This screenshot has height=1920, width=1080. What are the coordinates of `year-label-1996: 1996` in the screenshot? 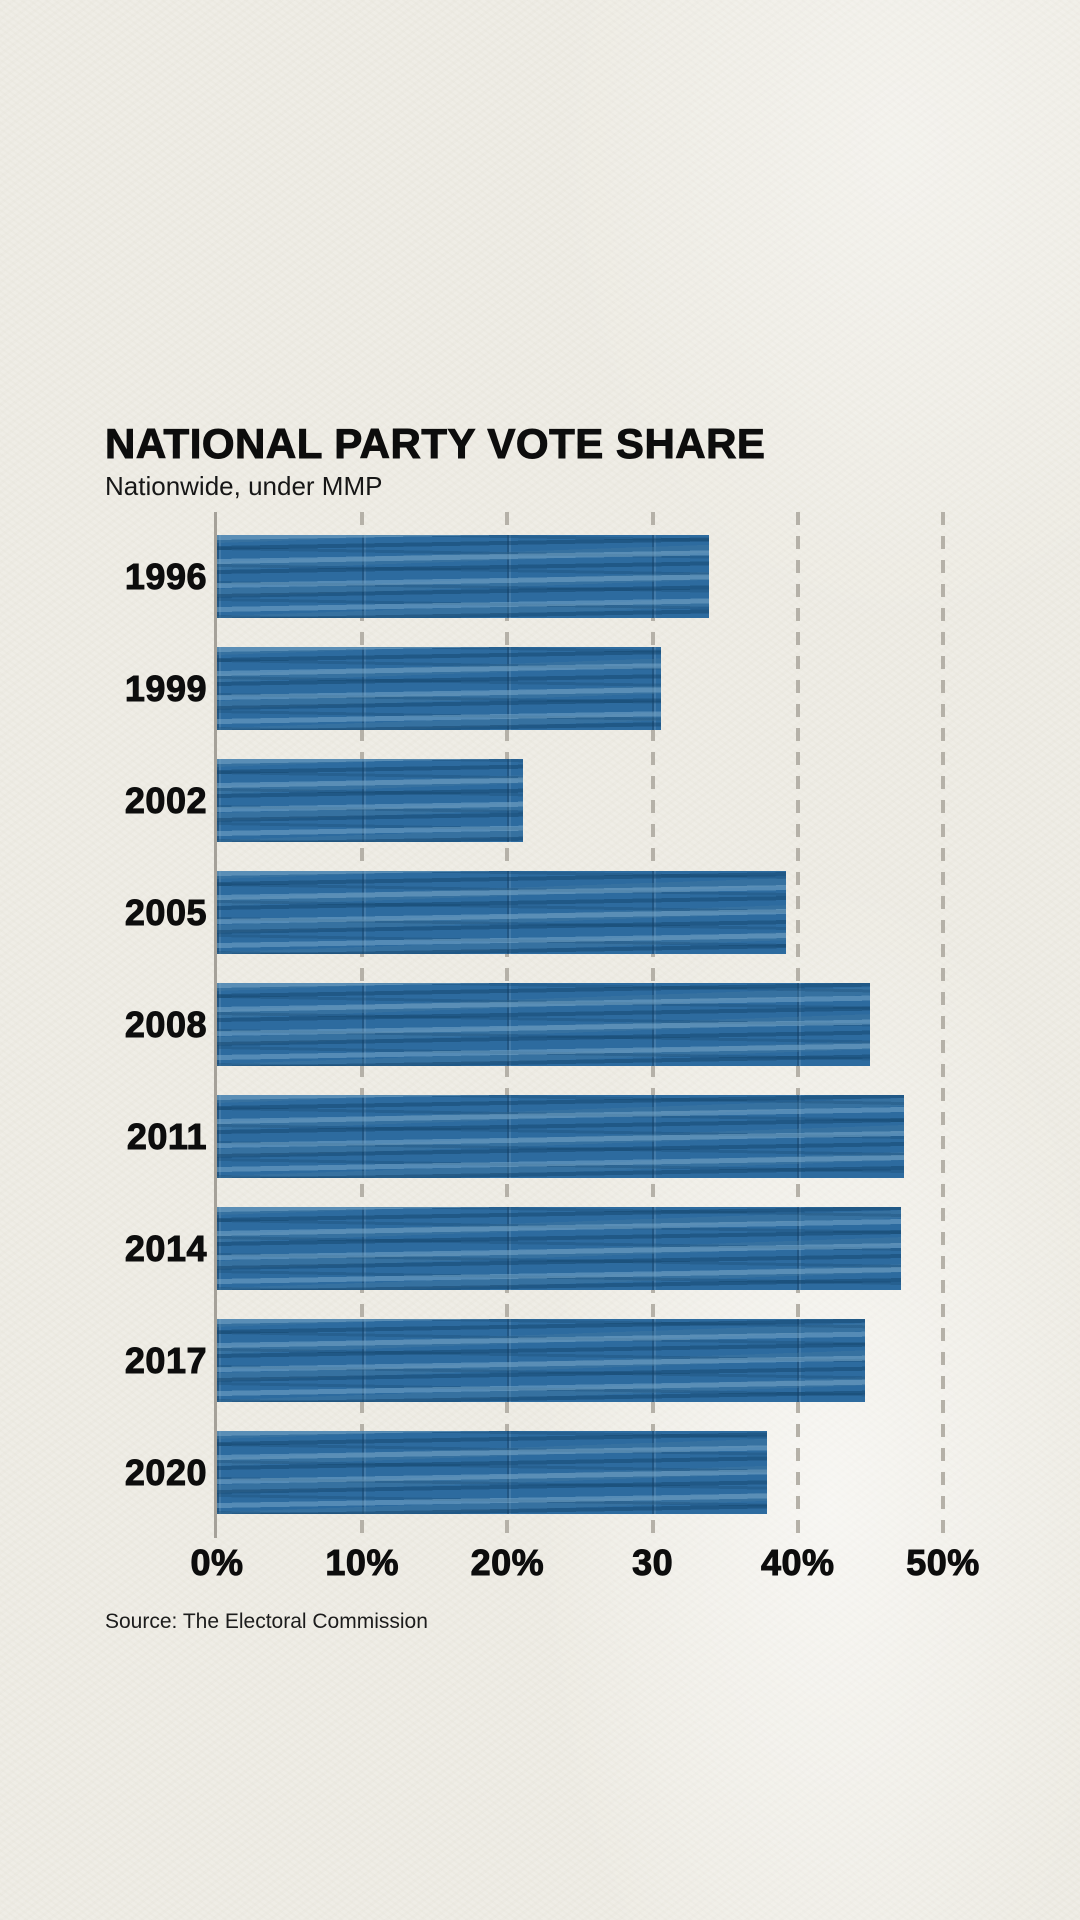 It's located at (165, 576).